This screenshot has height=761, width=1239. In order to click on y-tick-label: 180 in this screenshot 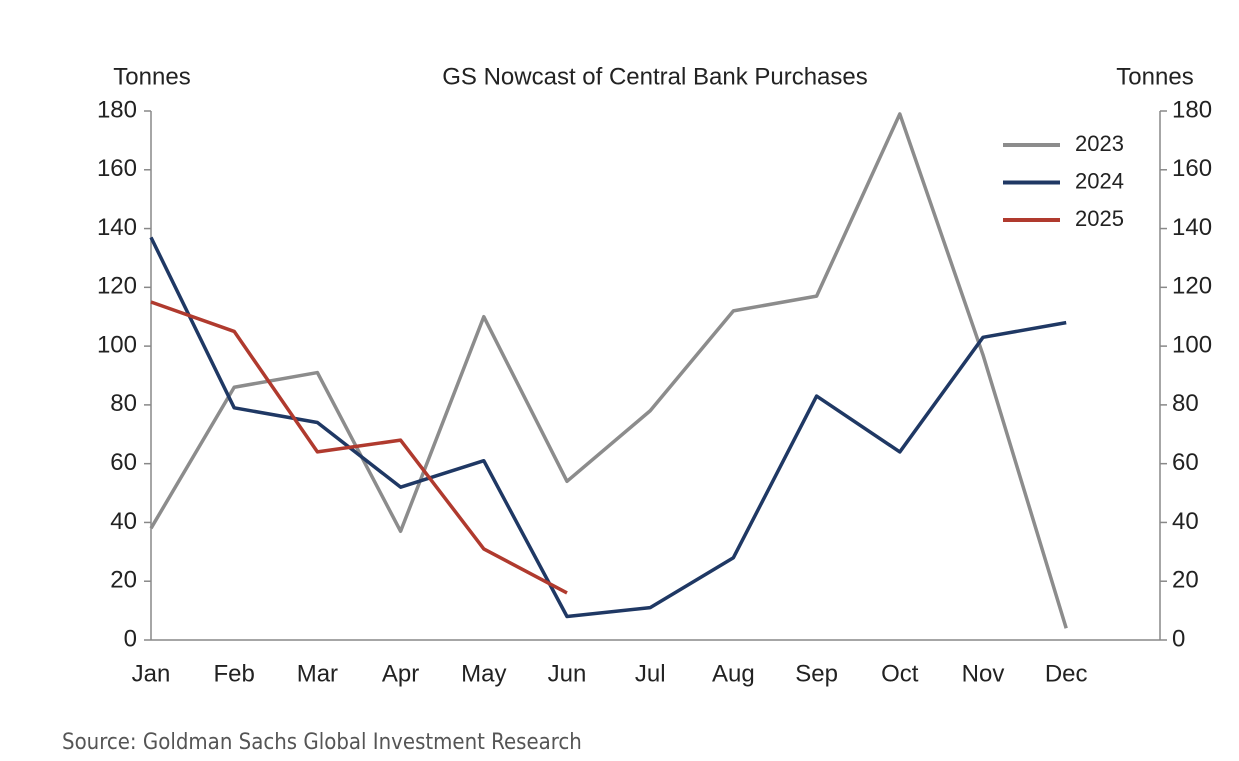, I will do `click(117, 109)`.